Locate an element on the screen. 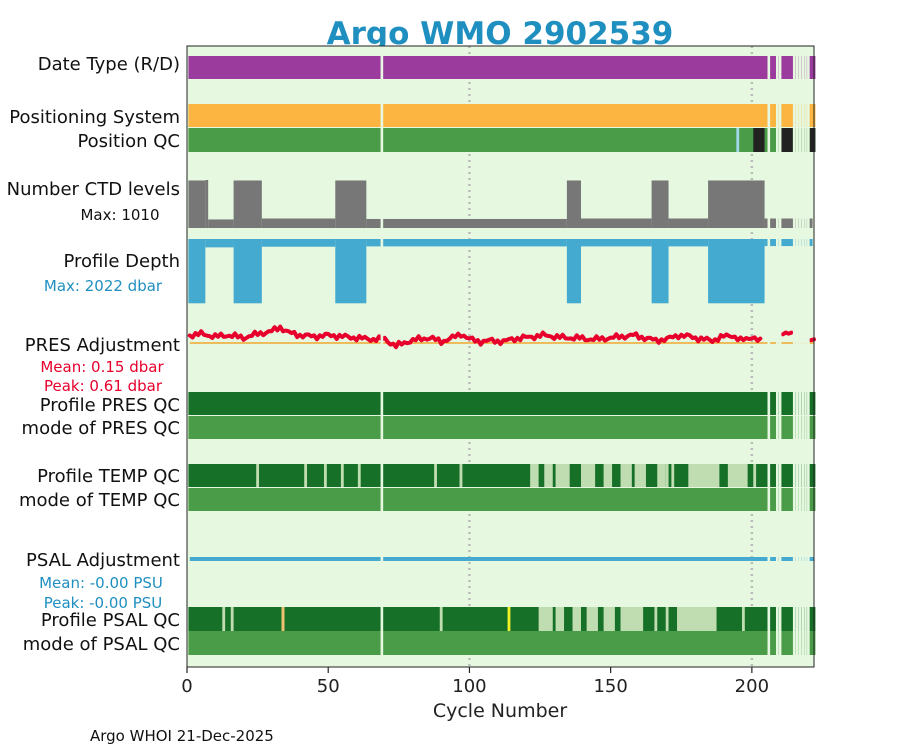  positioning-system-bar is located at coordinates (502, 115).